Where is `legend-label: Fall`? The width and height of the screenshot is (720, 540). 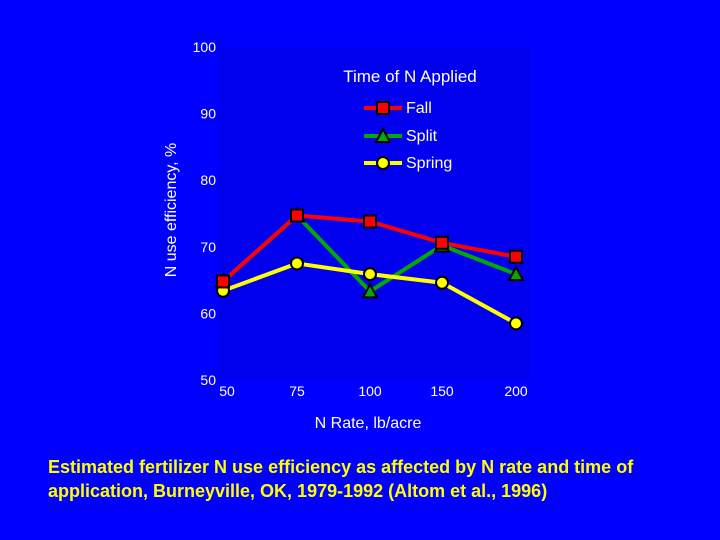
legend-label: Fall is located at coordinates (419, 108).